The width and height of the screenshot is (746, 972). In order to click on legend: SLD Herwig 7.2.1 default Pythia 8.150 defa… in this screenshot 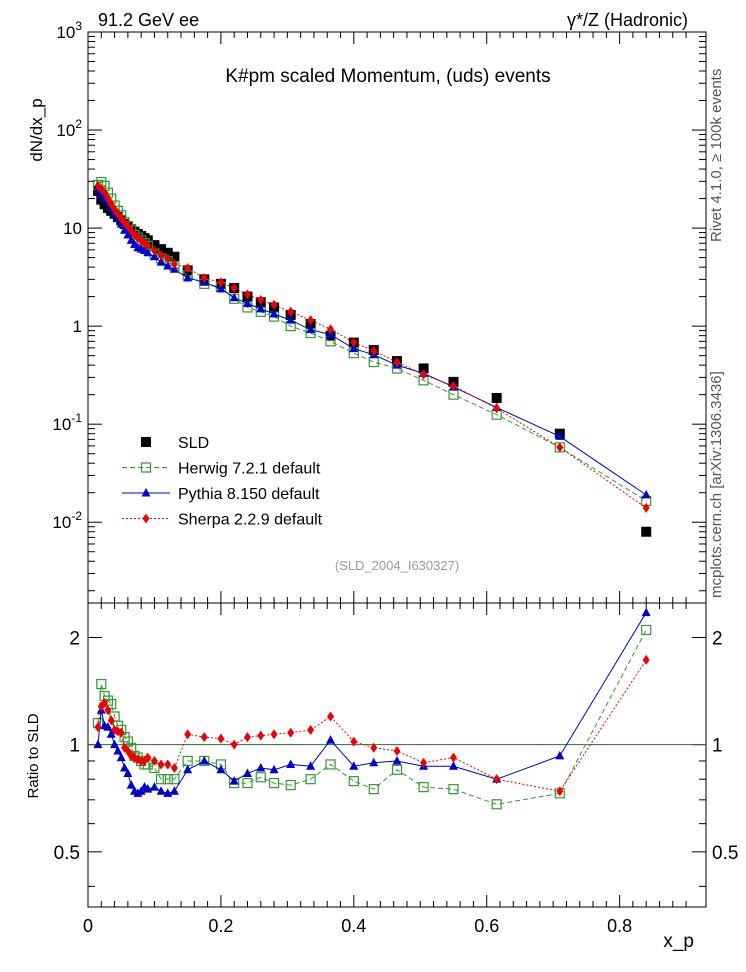, I will do `click(222, 482)`.